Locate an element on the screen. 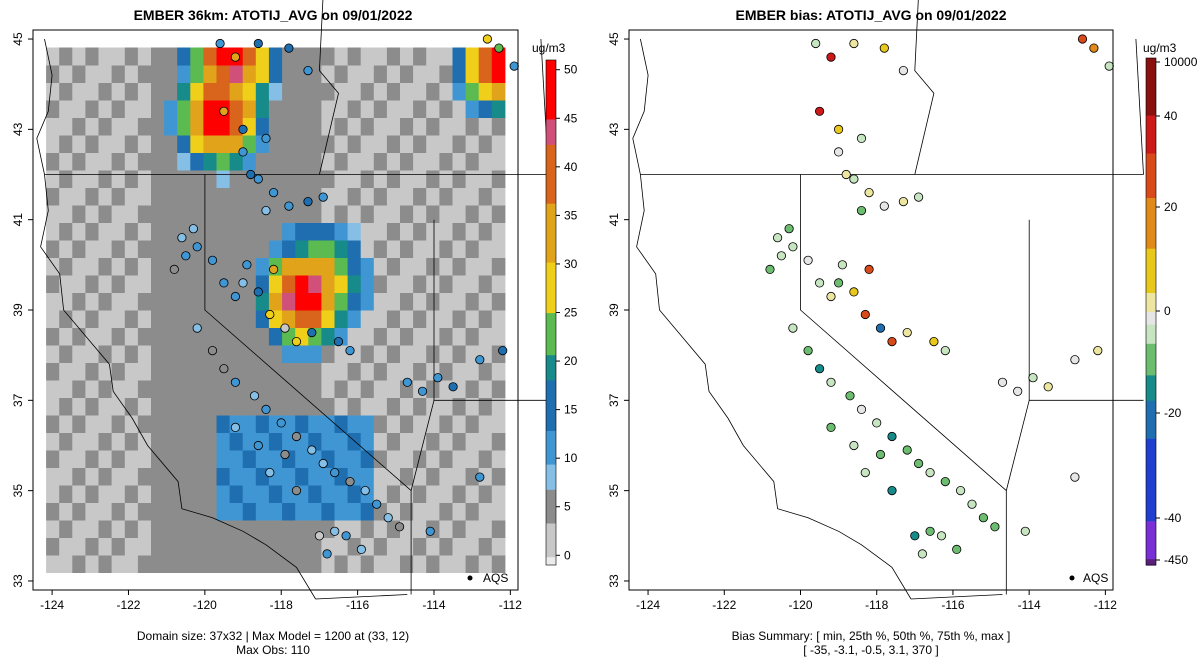 The width and height of the screenshot is (1200, 672). left-ytick-label: 45 is located at coordinates (18, 39).